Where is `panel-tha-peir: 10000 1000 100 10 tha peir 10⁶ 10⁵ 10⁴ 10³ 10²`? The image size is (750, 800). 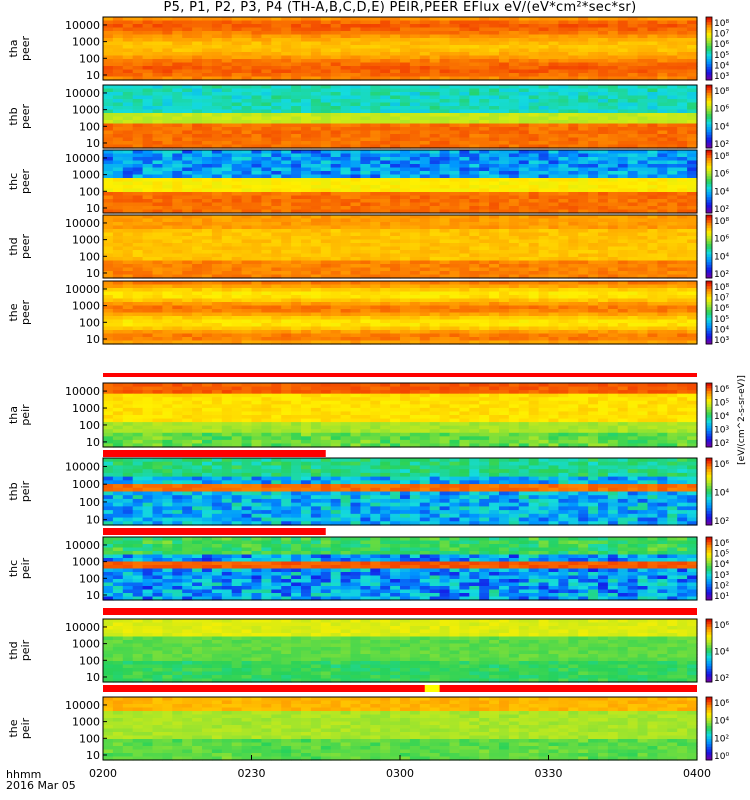 panel-tha-peir: 10000 1000 100 10 tha peir 10⁶ 10⁵ 10⁴ 10³ 10² is located at coordinates (368, 415).